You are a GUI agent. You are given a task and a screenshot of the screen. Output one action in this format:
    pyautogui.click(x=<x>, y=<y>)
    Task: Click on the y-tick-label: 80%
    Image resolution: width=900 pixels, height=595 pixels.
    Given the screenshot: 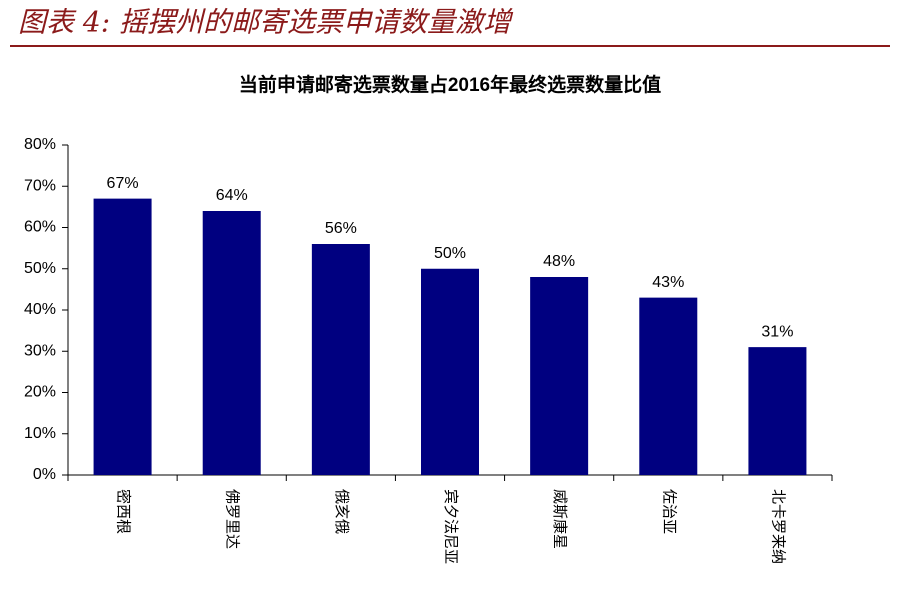 What is the action you would take?
    pyautogui.click(x=40, y=144)
    